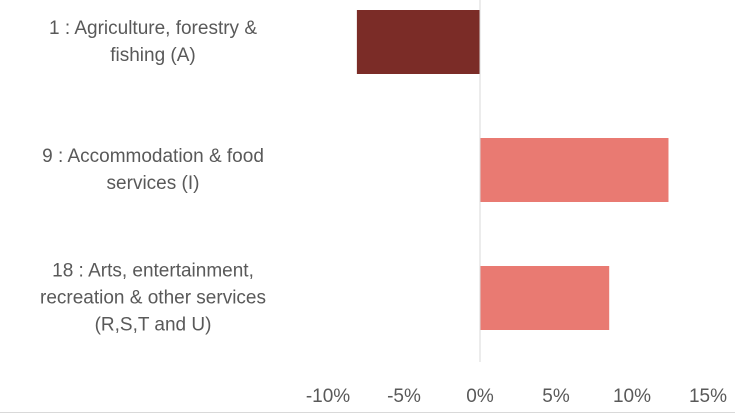 The image size is (735, 414). I want to click on x-tick-label: 5%, so click(556, 396).